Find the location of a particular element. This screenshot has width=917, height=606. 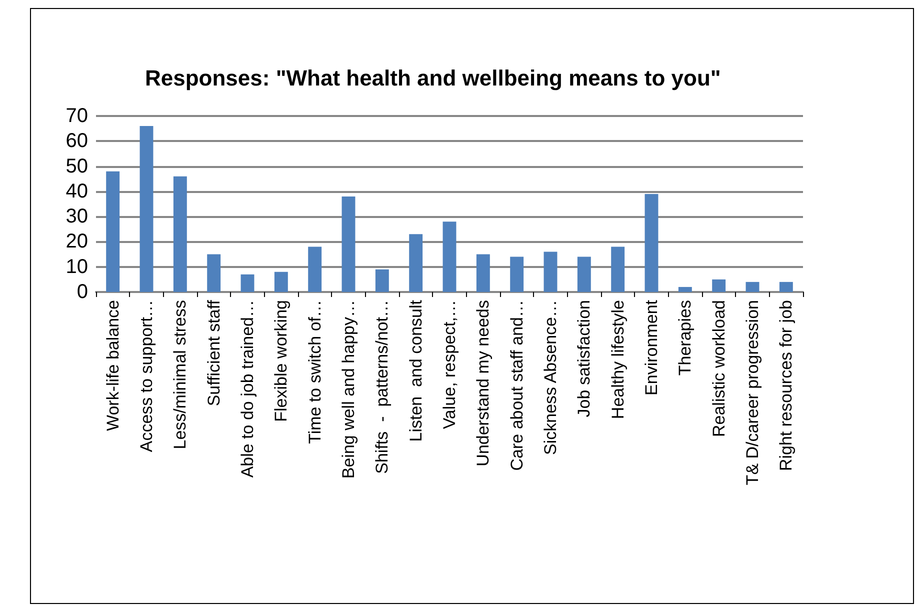

x-tick-label: T& D/career progression is located at coordinates (752, 393).